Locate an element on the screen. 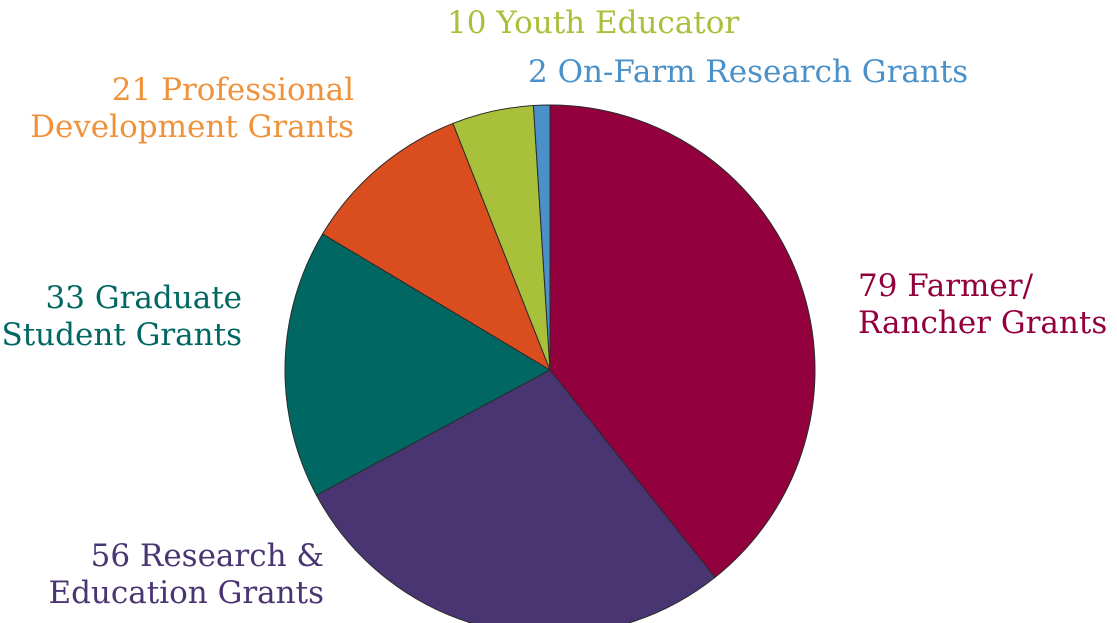 Image resolution: width=1117 pixels, height=623 pixels. slice-label-line: Student Grants is located at coordinates (121, 335).